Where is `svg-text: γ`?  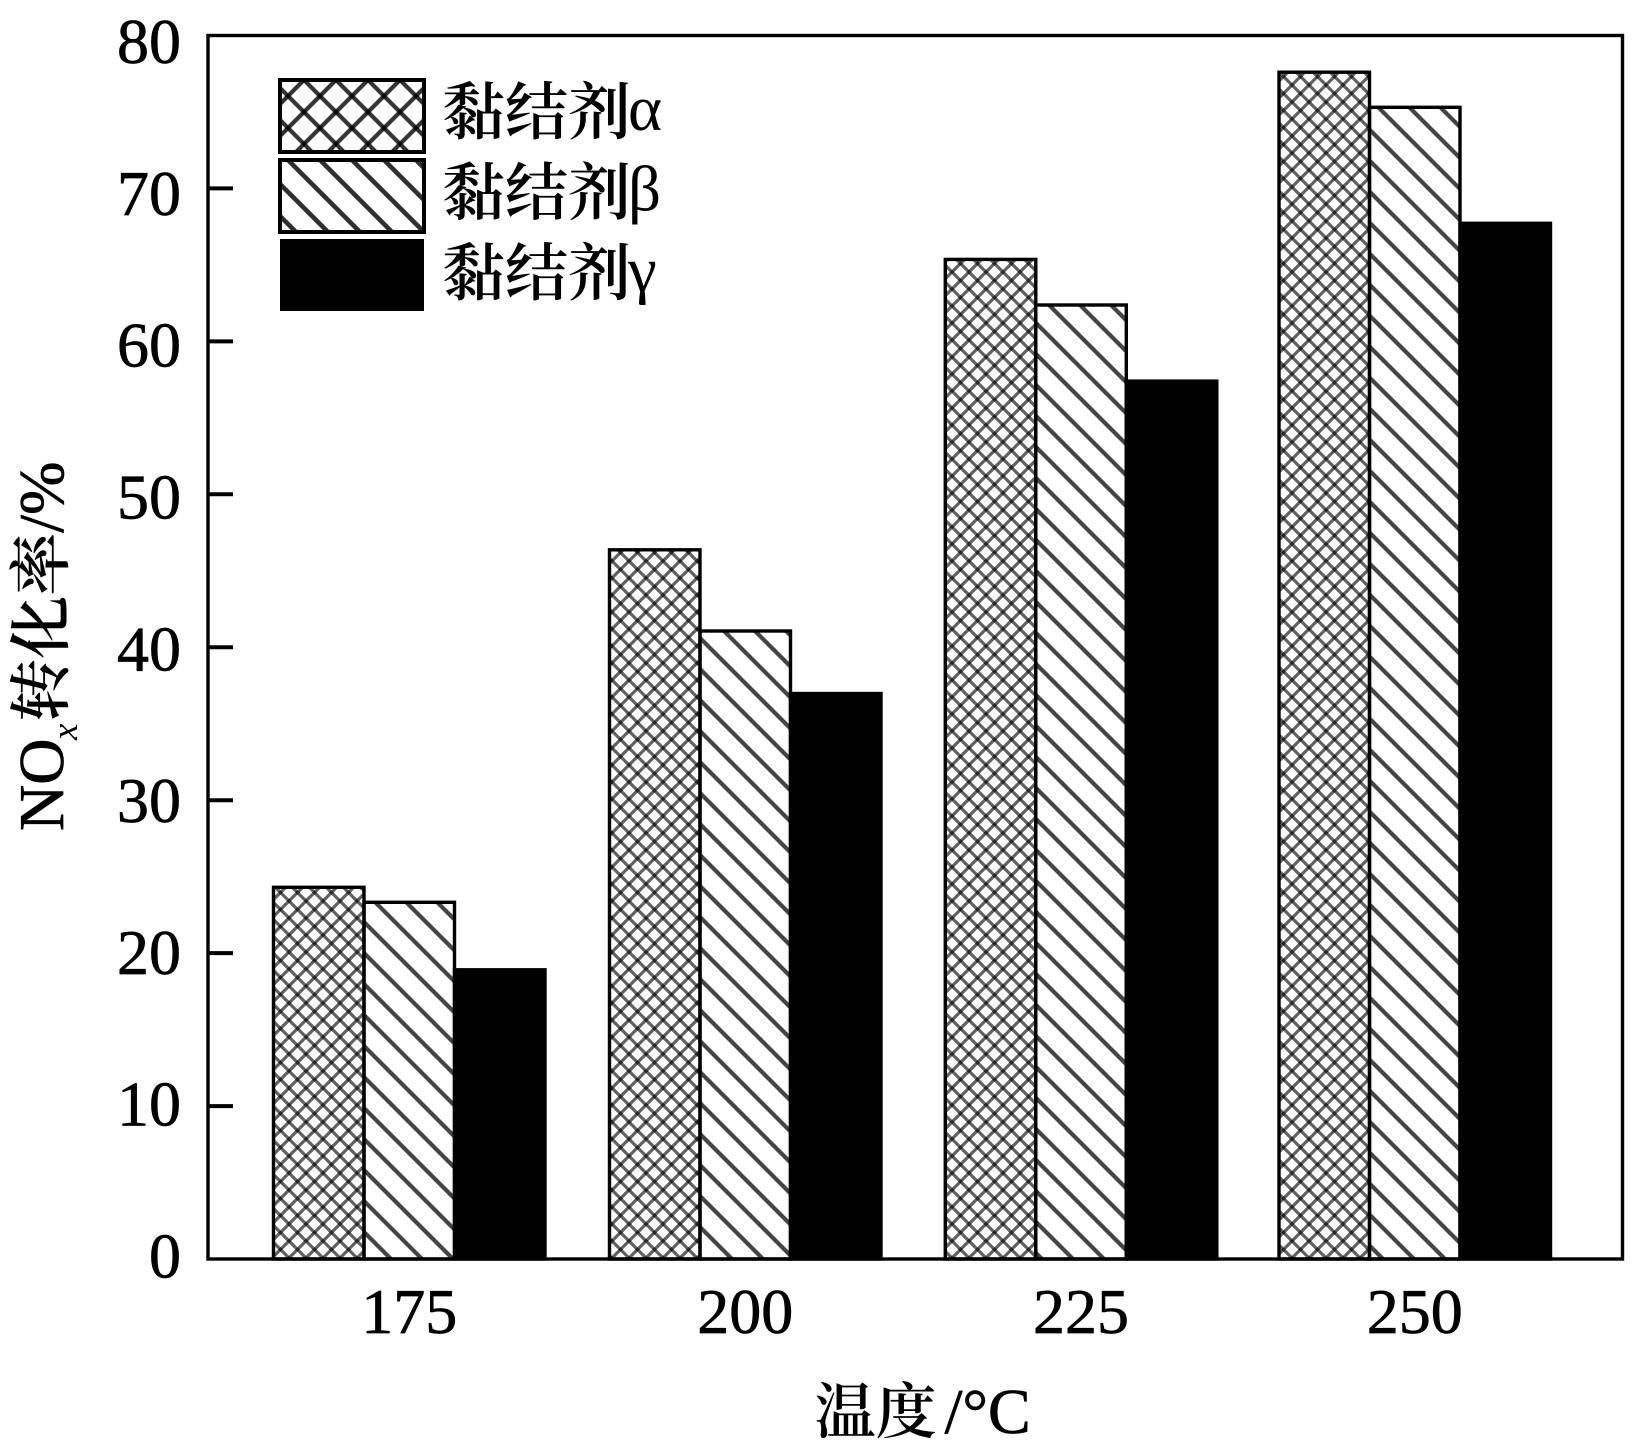 svg-text: γ is located at coordinates (642, 270).